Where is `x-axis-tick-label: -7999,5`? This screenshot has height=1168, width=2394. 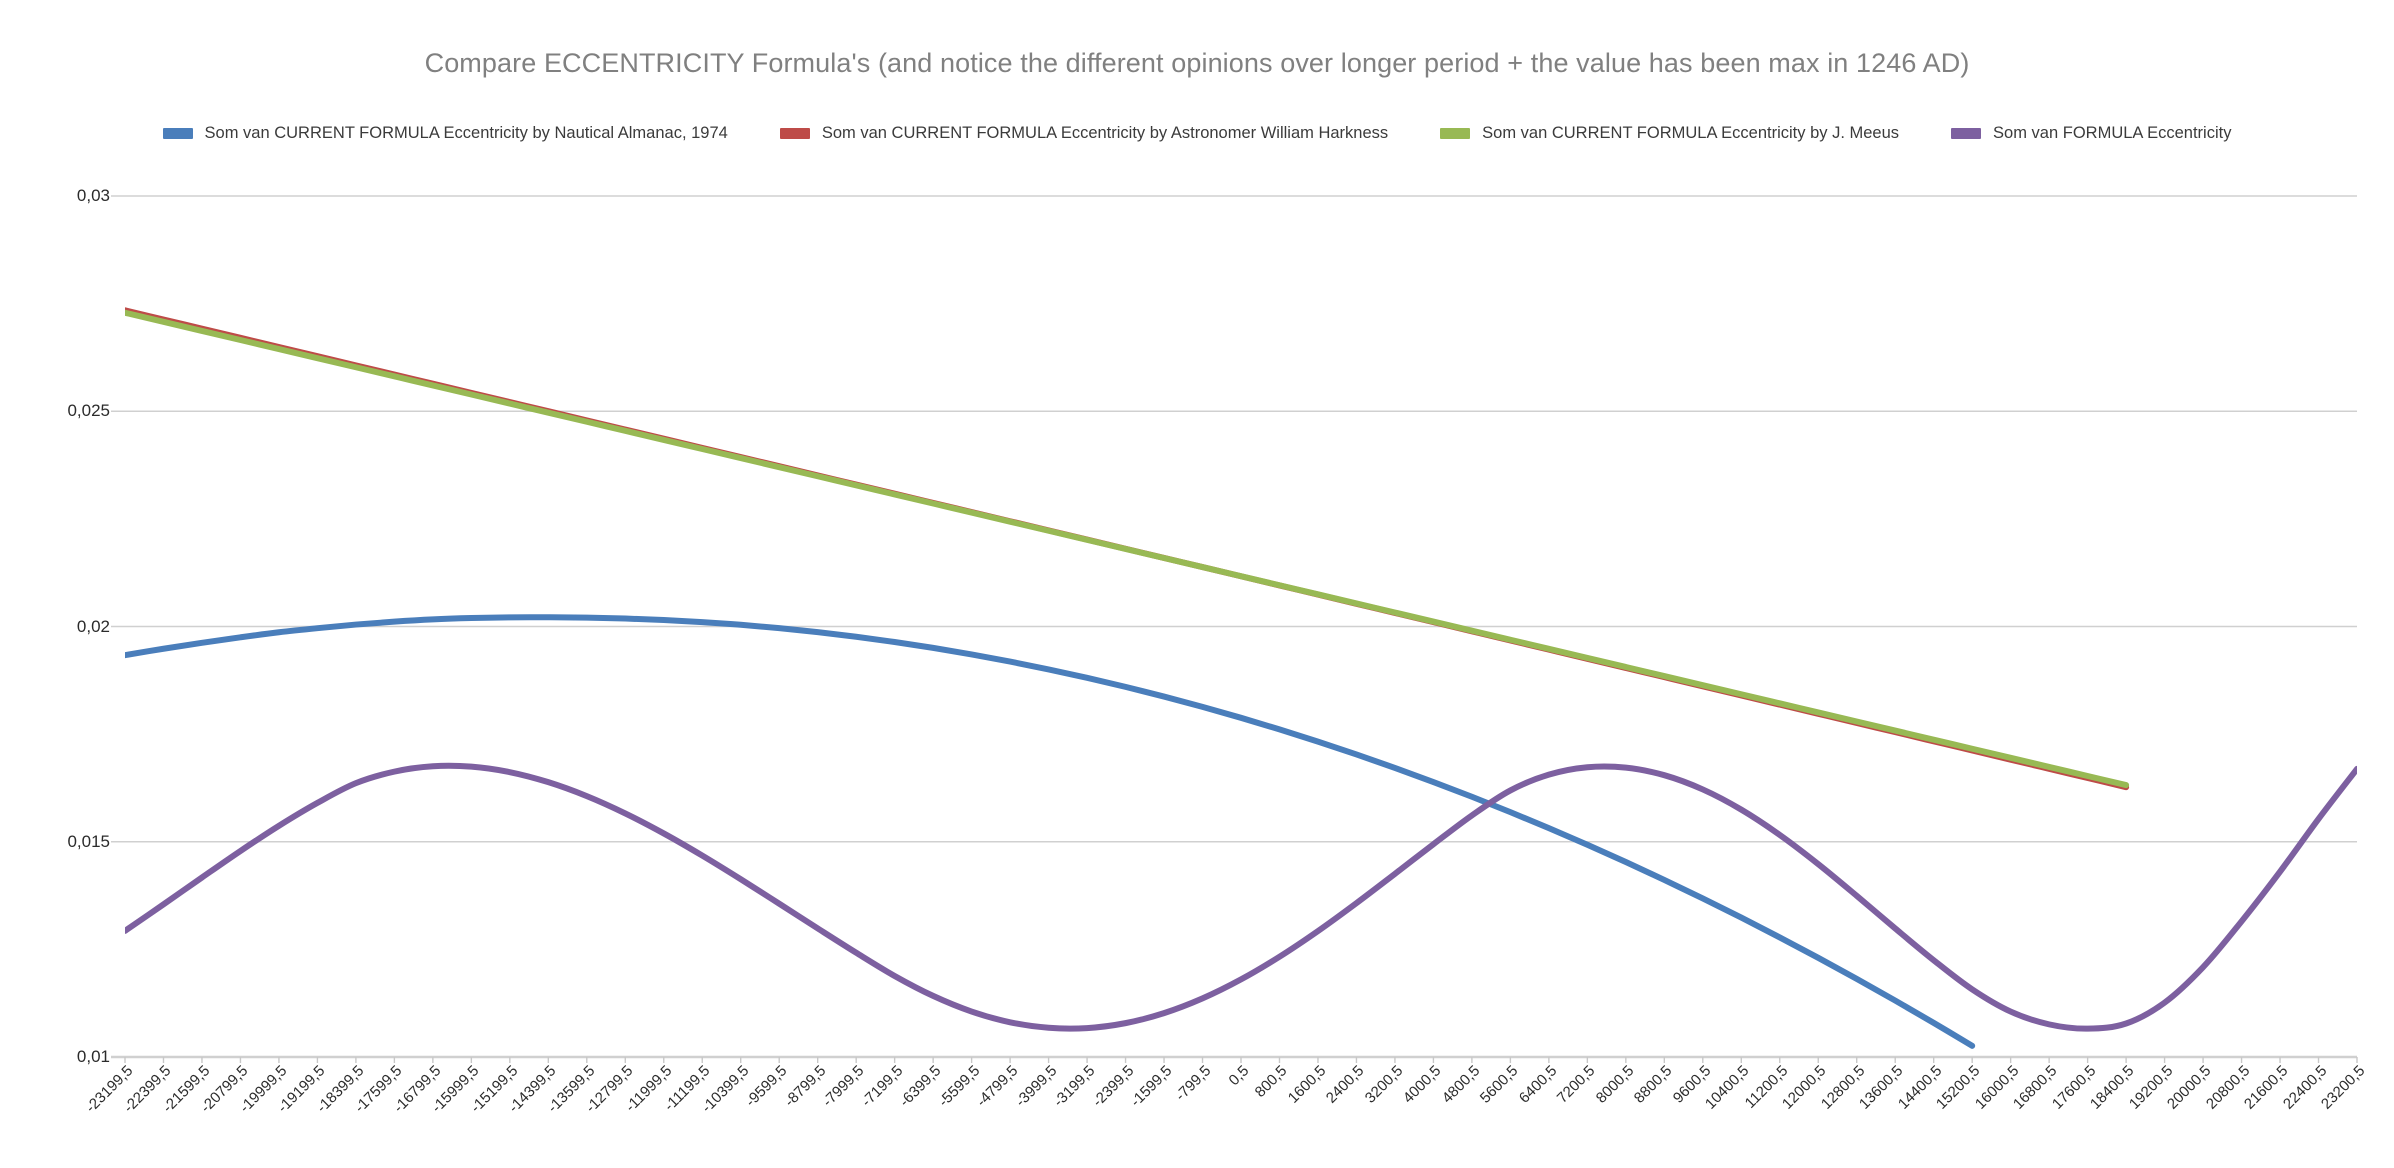 x-axis-tick-label: -7999,5 is located at coordinates (843, 1086).